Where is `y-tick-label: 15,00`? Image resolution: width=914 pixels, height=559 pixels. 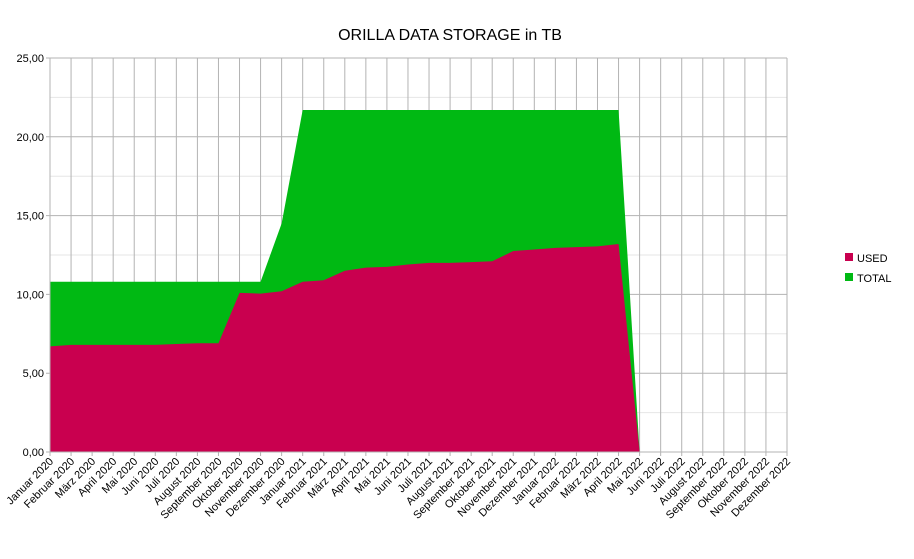
y-tick-label: 15,00 is located at coordinates (30, 217).